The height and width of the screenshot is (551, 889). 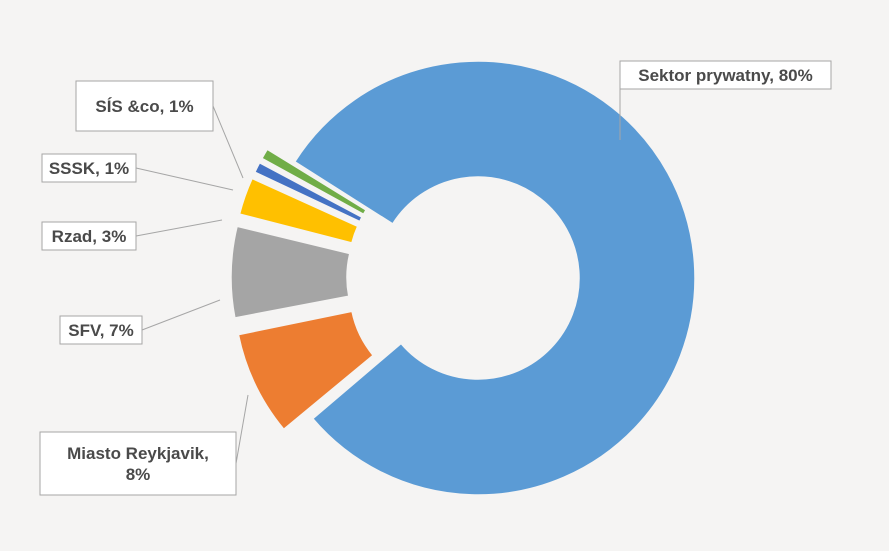 What do you see at coordinates (725, 100) in the screenshot?
I see `data-label: Sektor prywatny, 80%` at bounding box center [725, 100].